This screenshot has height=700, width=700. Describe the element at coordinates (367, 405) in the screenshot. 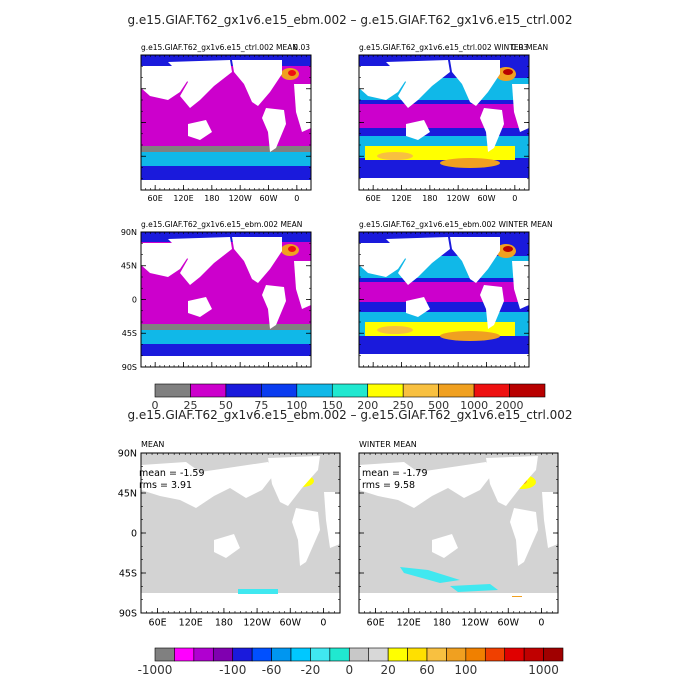

I see `colorbar-label: 200` at that location.